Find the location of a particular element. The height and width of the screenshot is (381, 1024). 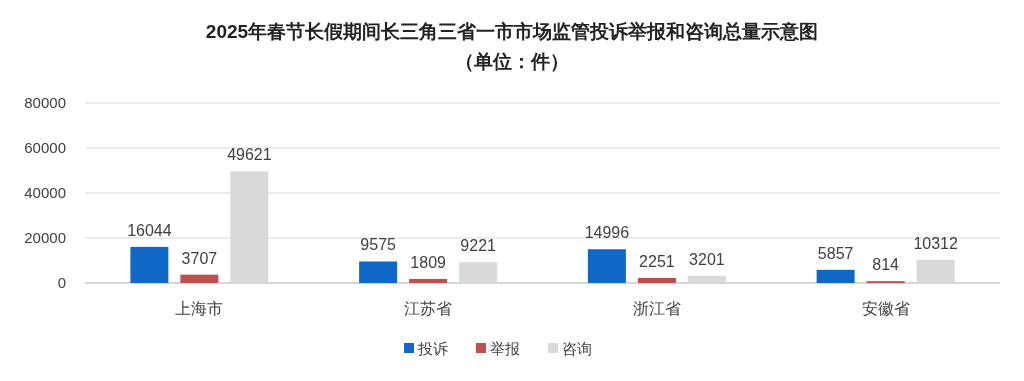

chart-title: 2025年春节长假期间长三角三省一市市场监管投诉举报和咨询总量示意图 is located at coordinates (512, 31).